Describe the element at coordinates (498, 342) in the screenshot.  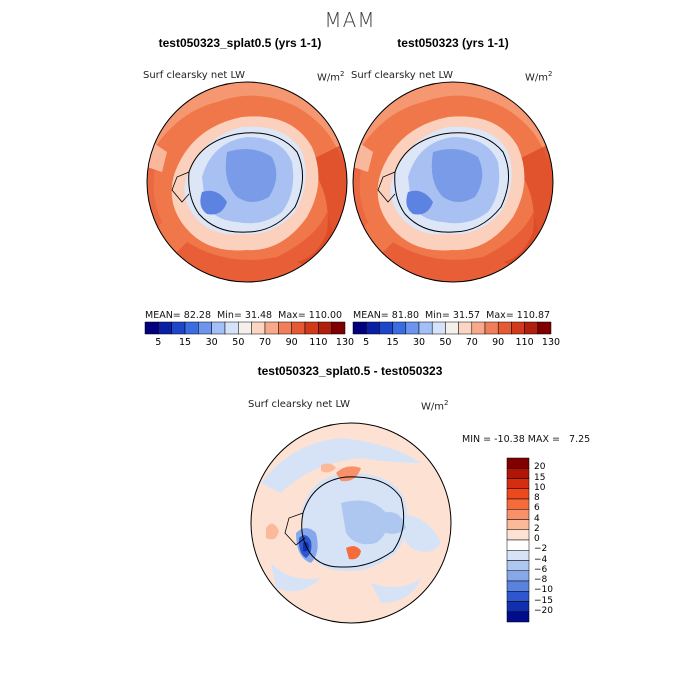
I see `panel2-colorbar-tick-label: 90` at that location.